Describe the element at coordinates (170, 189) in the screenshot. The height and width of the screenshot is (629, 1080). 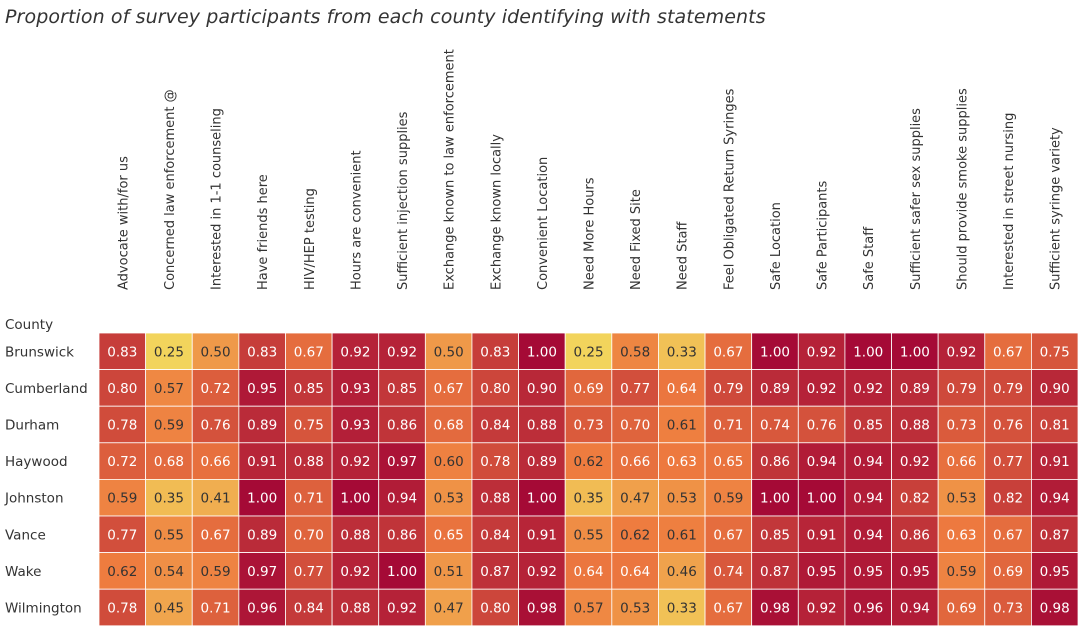
I see `column-label: Concerned law enforcement @` at that location.